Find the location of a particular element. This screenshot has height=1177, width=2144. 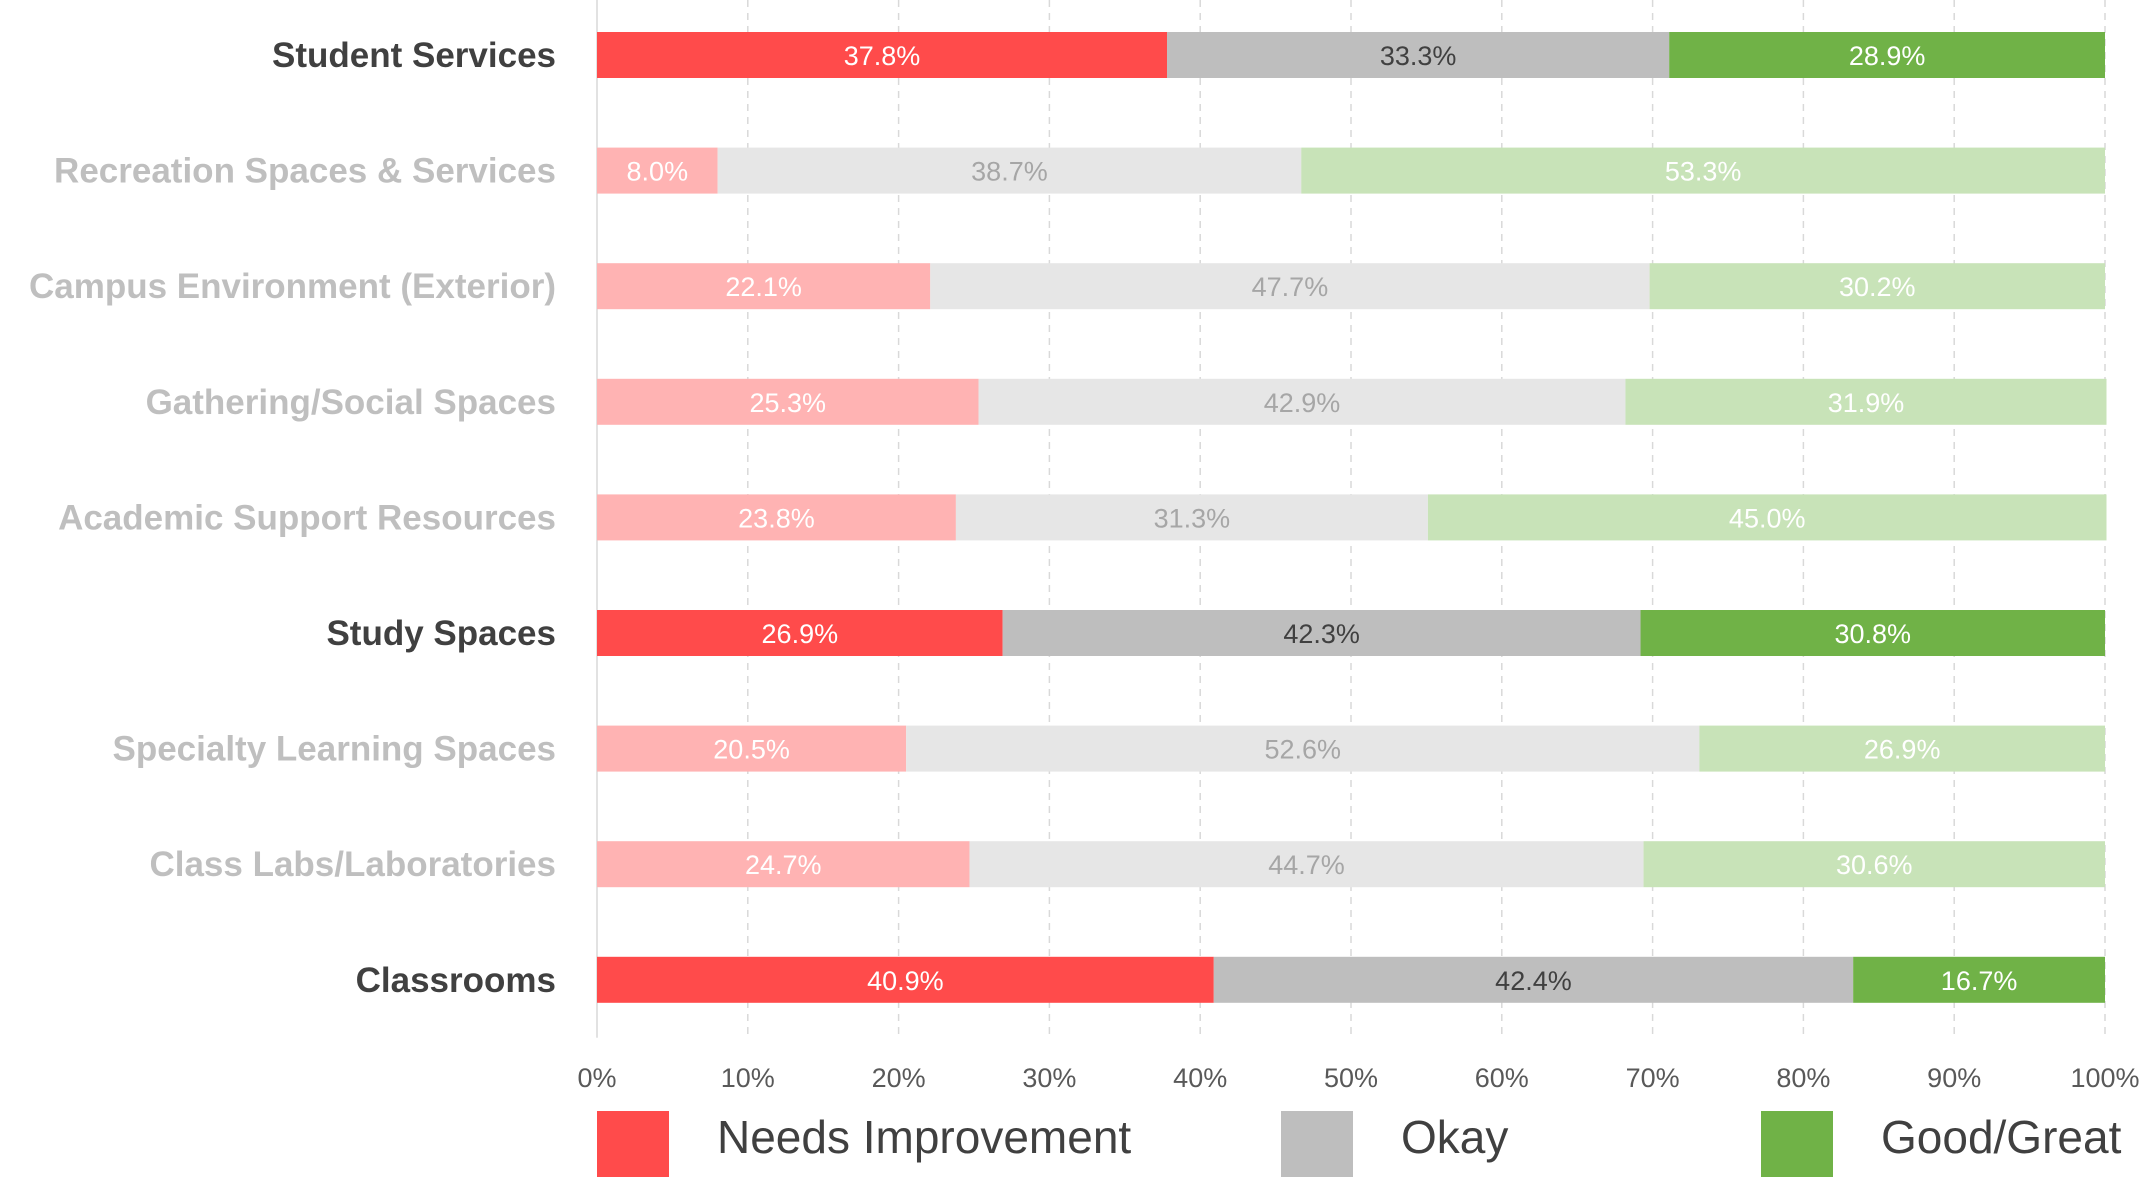

x-axis-ticks: 0% 10% 20% 30% 40% 50% 60% 70% 80% 90% 100% is located at coordinates (1358, 1078).